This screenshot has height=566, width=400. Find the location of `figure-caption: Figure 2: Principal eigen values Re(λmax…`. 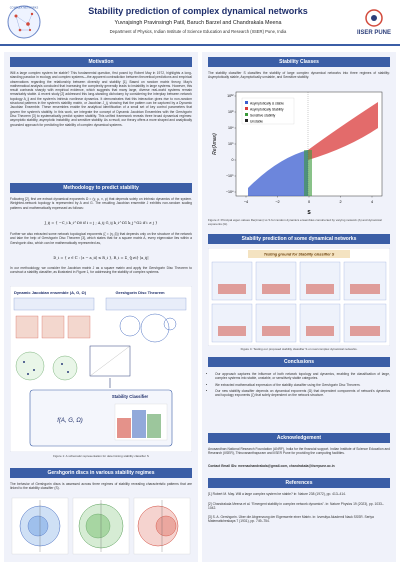

figure-caption: Figure 2: Principal eigen values Re(λmax… is located at coordinates (295, 222).